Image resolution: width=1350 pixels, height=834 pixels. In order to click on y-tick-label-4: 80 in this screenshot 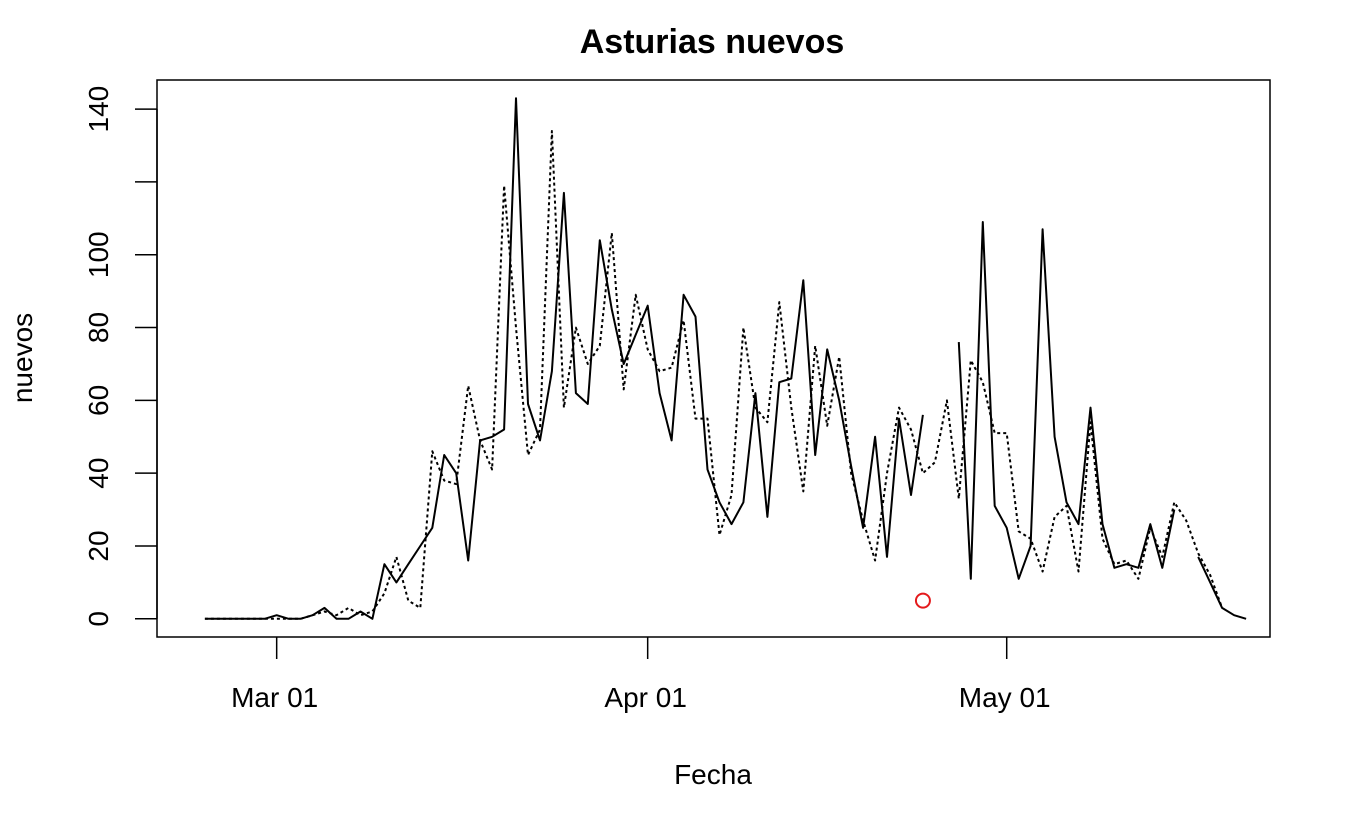, I will do `click(98, 327)`.